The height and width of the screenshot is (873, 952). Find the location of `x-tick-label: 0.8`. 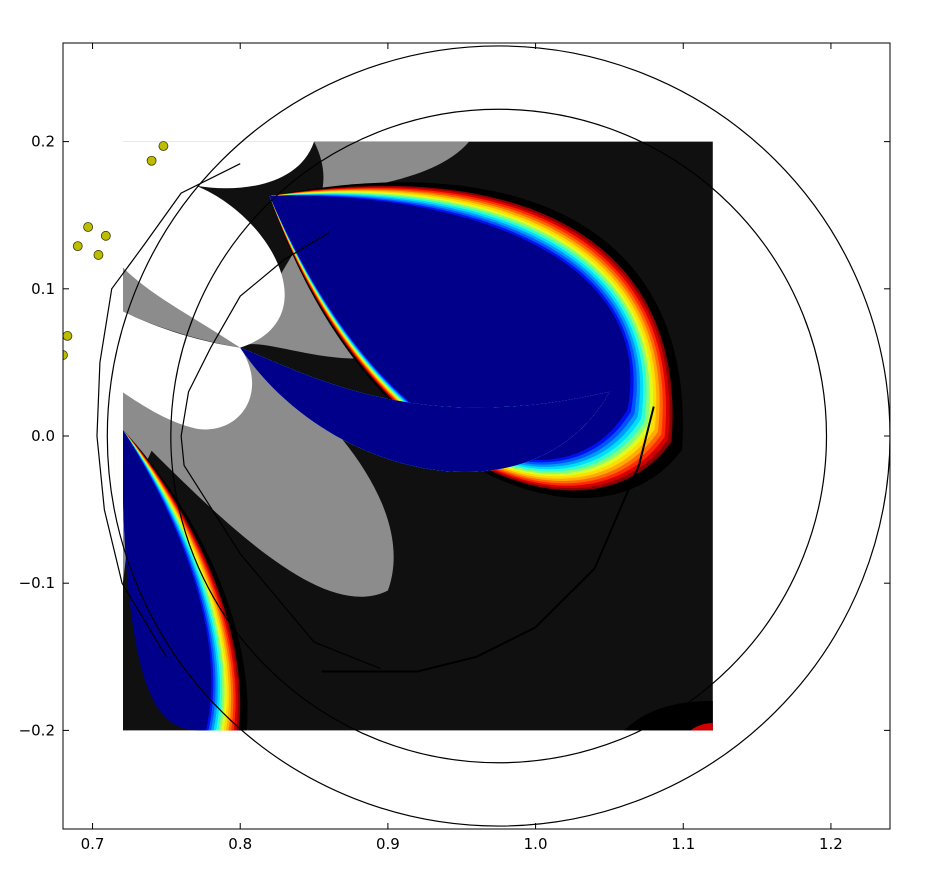

x-tick-label: 0.8 is located at coordinates (240, 844).